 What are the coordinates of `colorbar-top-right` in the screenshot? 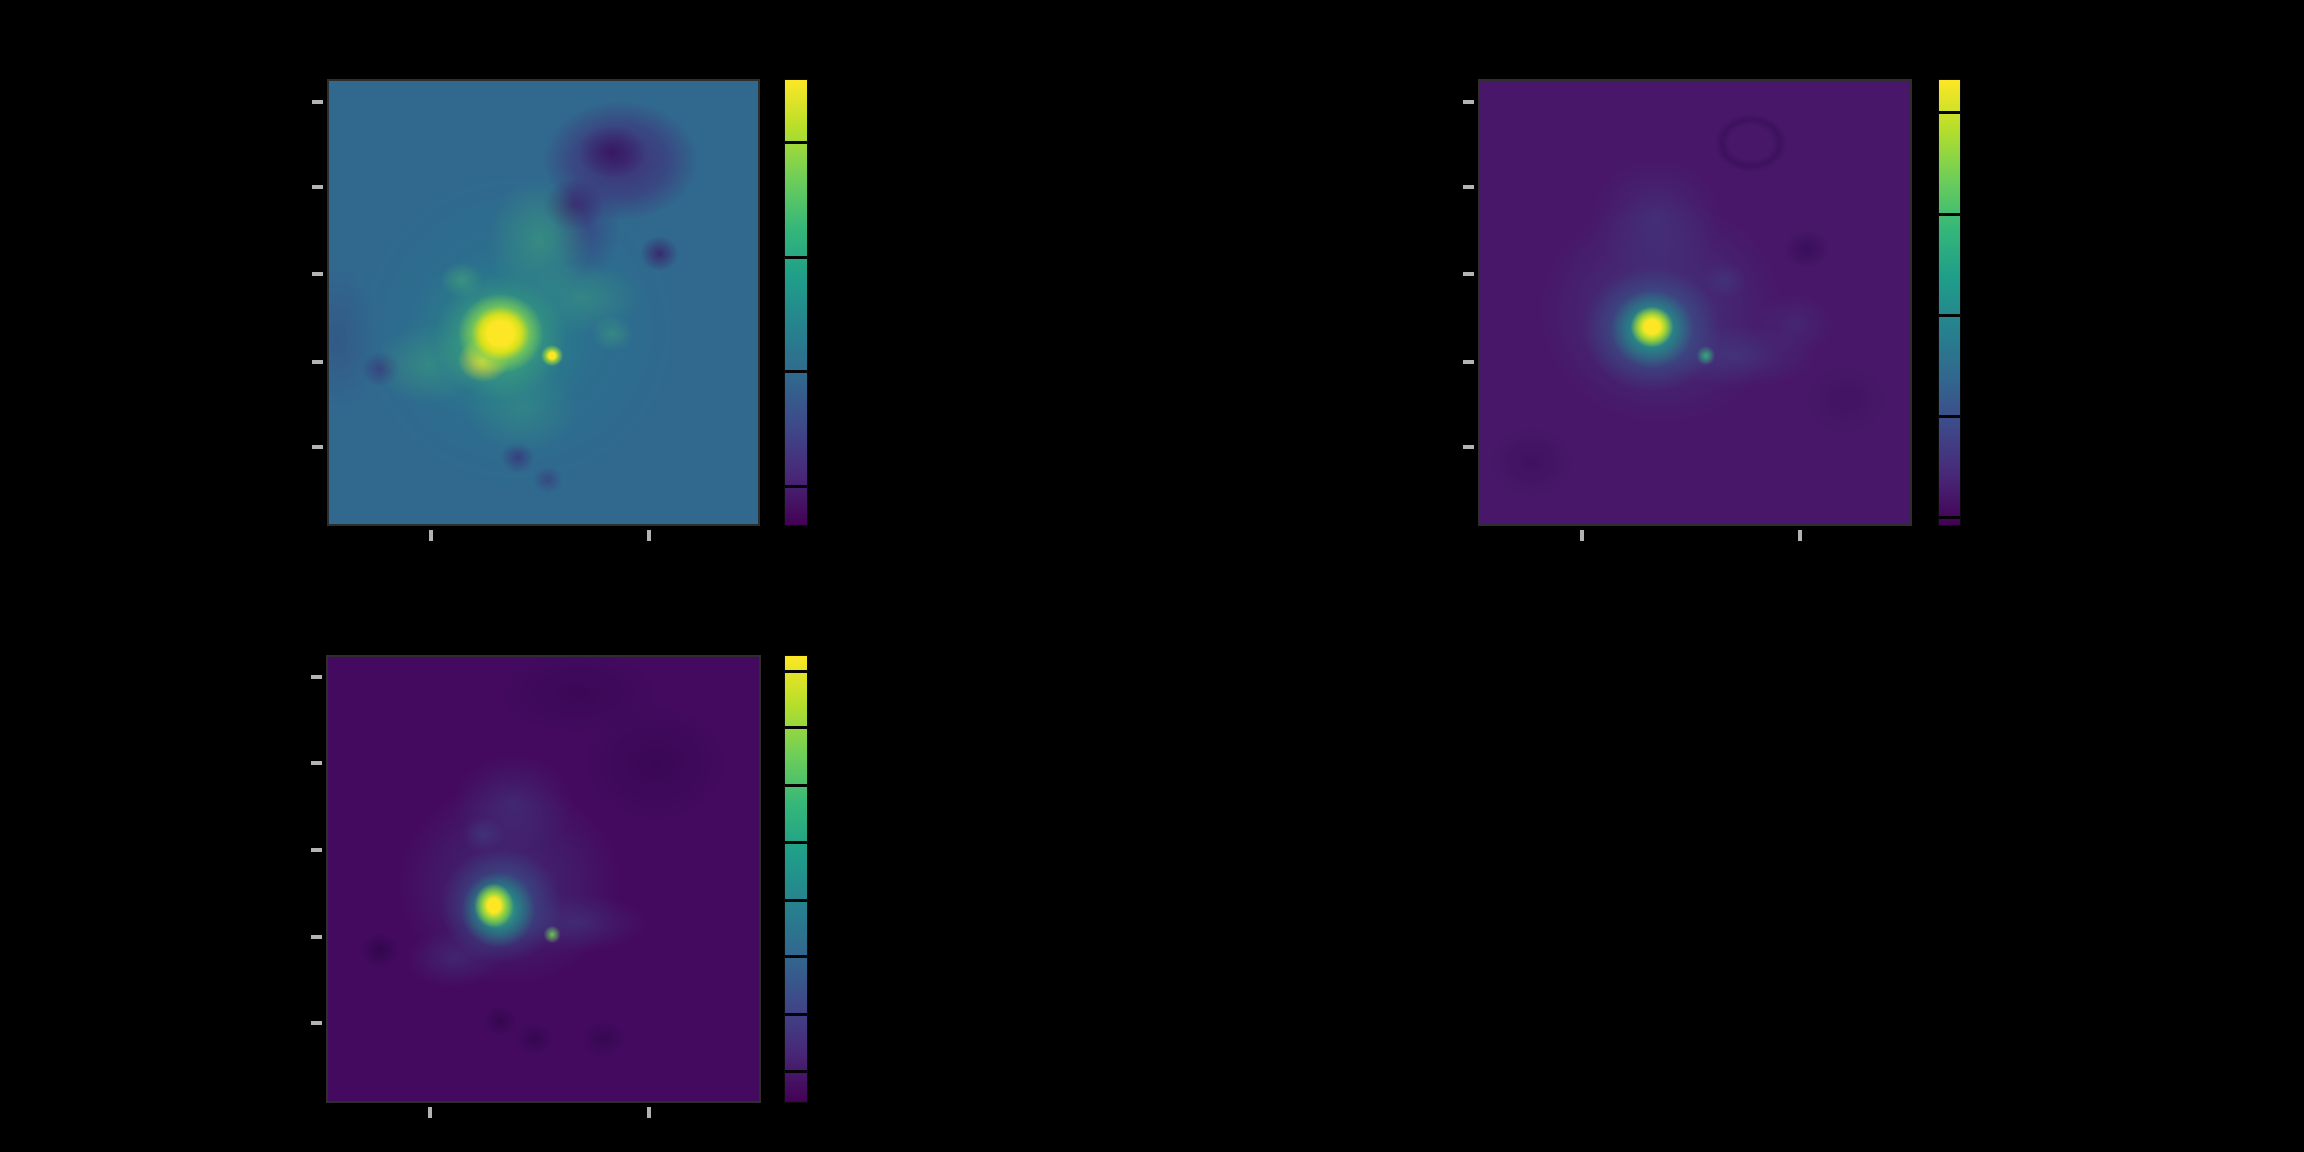 It's located at (1949, 302).